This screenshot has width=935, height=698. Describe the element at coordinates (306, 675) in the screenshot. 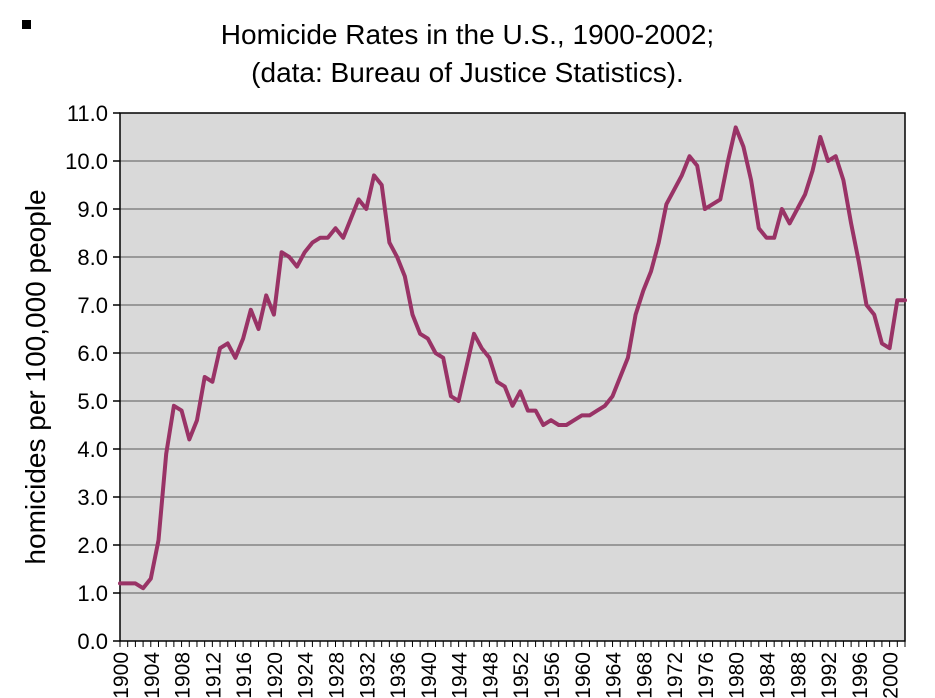

I see `svg-text: 1924` at that location.